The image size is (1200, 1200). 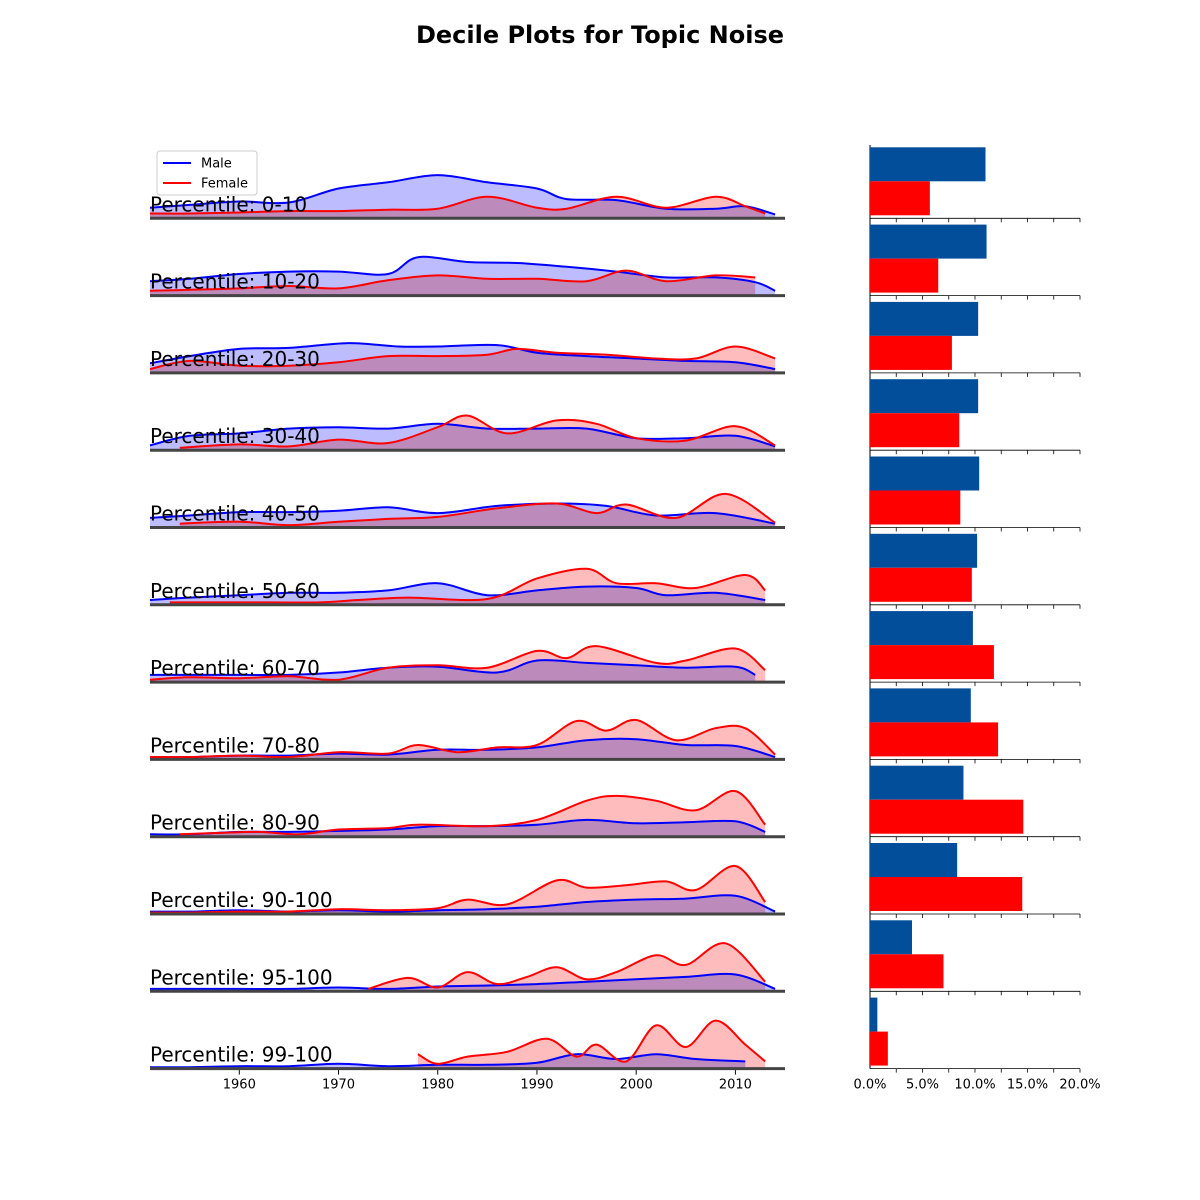 I want to click on ridge-panel: Percentile: 50-60, so click(x=467, y=587).